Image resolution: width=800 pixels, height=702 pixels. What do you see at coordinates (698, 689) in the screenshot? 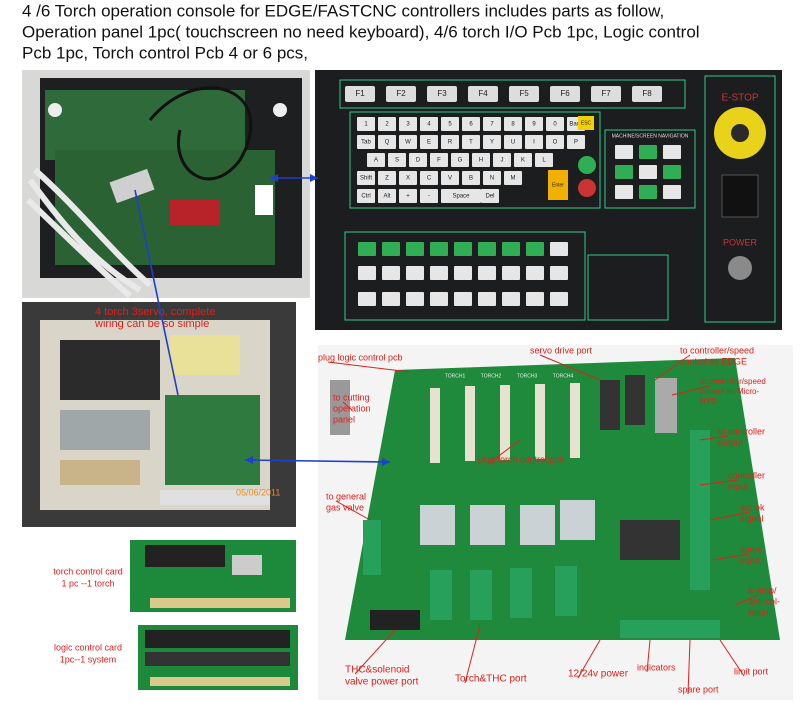
I see `annotation: spare port` at bounding box center [698, 689].